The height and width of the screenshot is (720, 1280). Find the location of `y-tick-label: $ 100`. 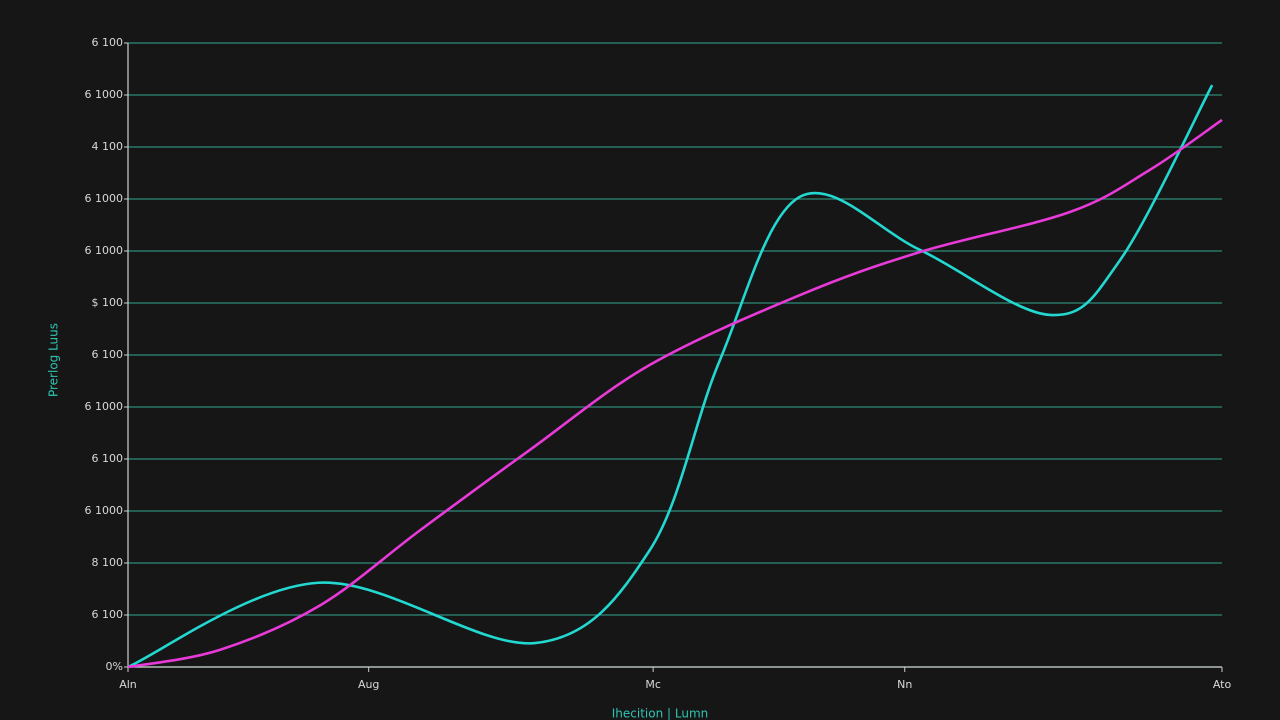

y-tick-label: $ 100 is located at coordinates (108, 302).